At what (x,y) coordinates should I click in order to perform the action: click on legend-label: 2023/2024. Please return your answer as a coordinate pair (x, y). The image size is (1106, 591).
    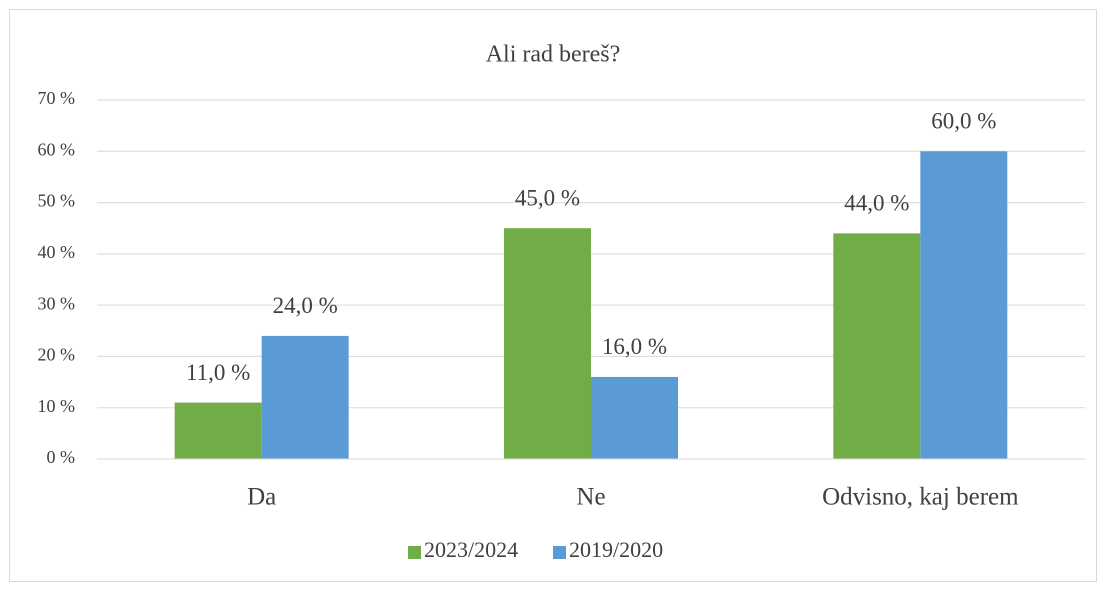
    Looking at the image, I should click on (471, 549).